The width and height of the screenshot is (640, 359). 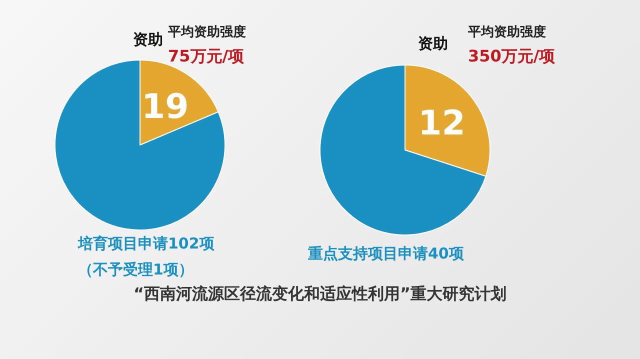 What do you see at coordinates (207, 56) in the screenshot?
I see `text: 75万元/项` at bounding box center [207, 56].